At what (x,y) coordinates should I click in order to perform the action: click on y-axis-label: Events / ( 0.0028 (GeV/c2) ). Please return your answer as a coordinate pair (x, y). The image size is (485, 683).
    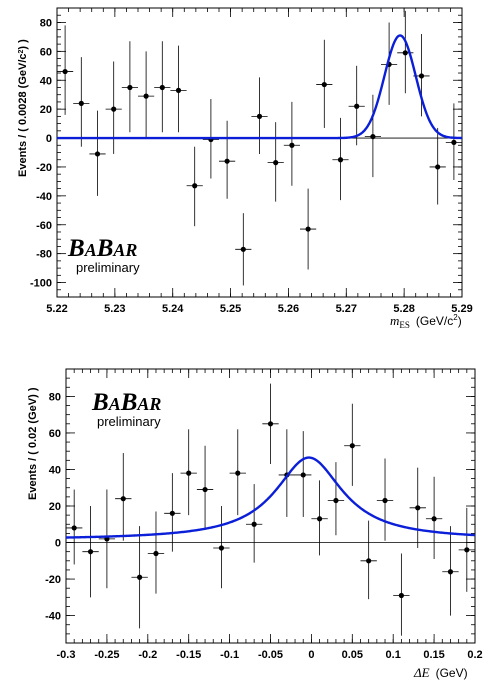
    Looking at the image, I should click on (23, 108).